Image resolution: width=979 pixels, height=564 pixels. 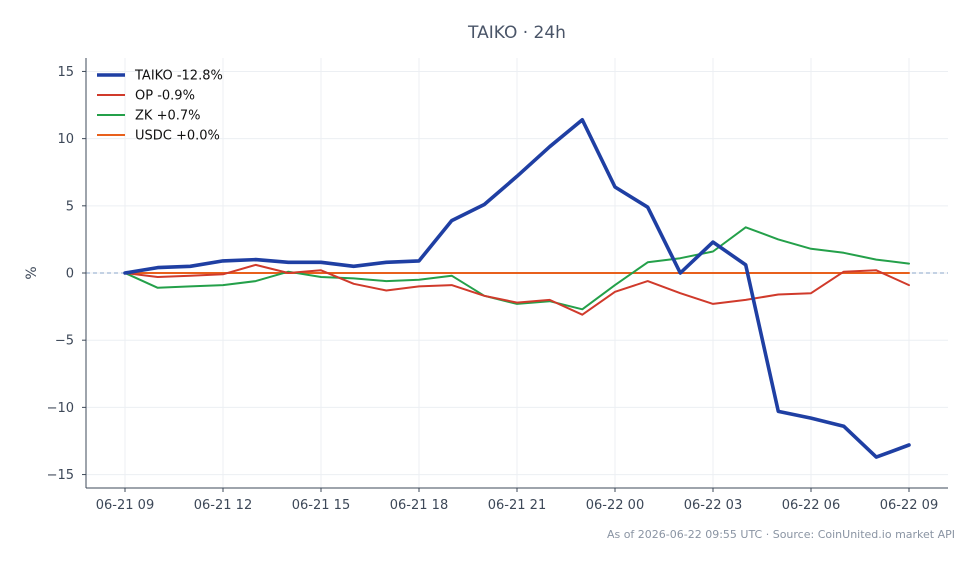 I want to click on x-tick-label: 06-21 18, so click(x=419, y=505).